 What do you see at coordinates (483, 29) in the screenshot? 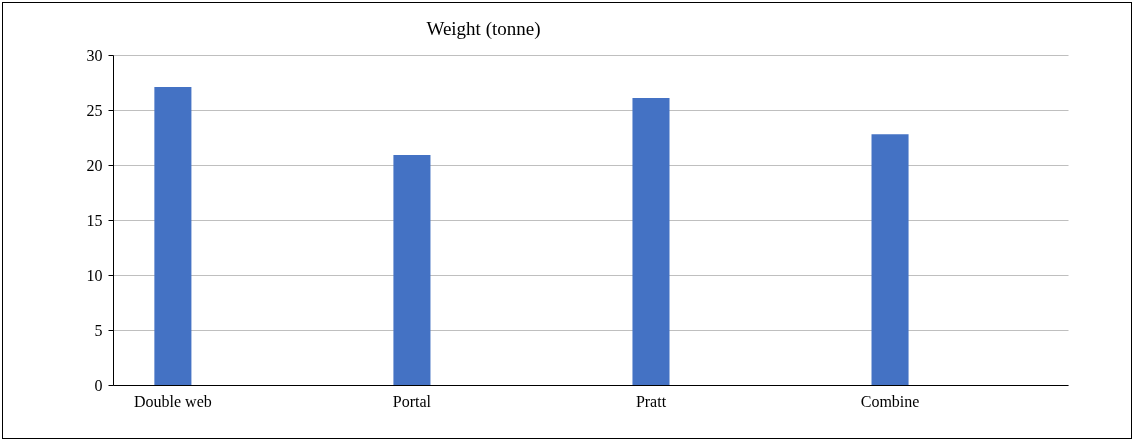
I see `chart-title: Weight (tonne)` at bounding box center [483, 29].